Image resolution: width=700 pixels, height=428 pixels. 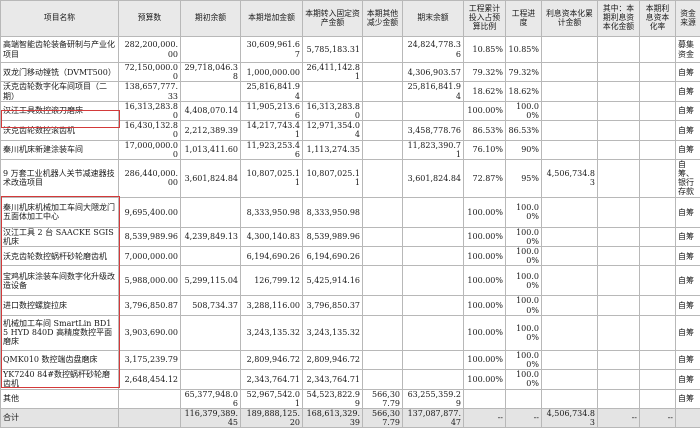 What do you see at coordinates (433, 178) in the screenshot?
I see `cell-closing: 3,601,824.84` at bounding box center [433, 178].